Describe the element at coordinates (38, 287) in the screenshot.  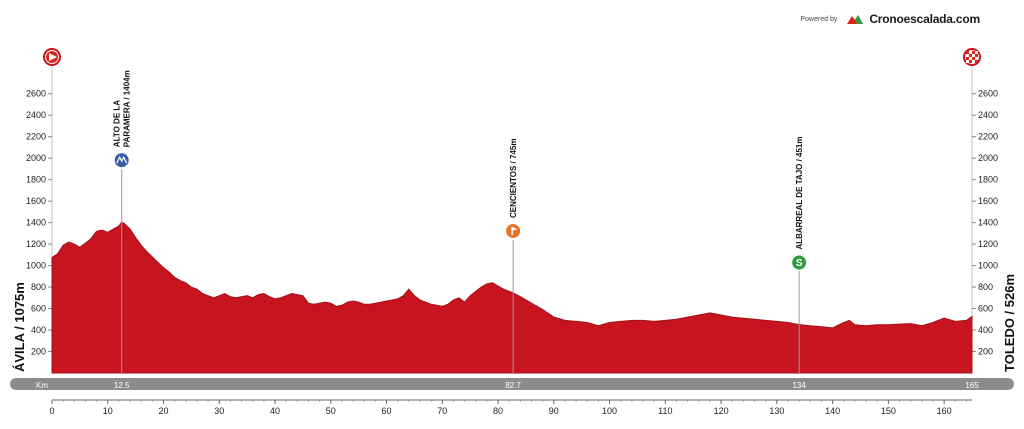
I see `y-tick-label-left: 800` at that location.